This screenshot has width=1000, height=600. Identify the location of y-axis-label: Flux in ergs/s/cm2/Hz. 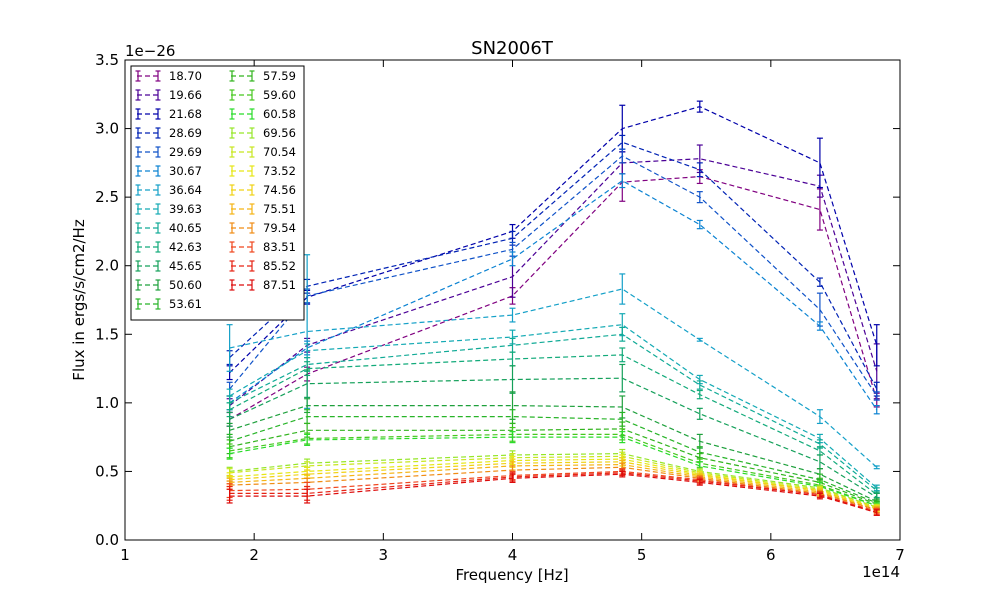
(79, 300).